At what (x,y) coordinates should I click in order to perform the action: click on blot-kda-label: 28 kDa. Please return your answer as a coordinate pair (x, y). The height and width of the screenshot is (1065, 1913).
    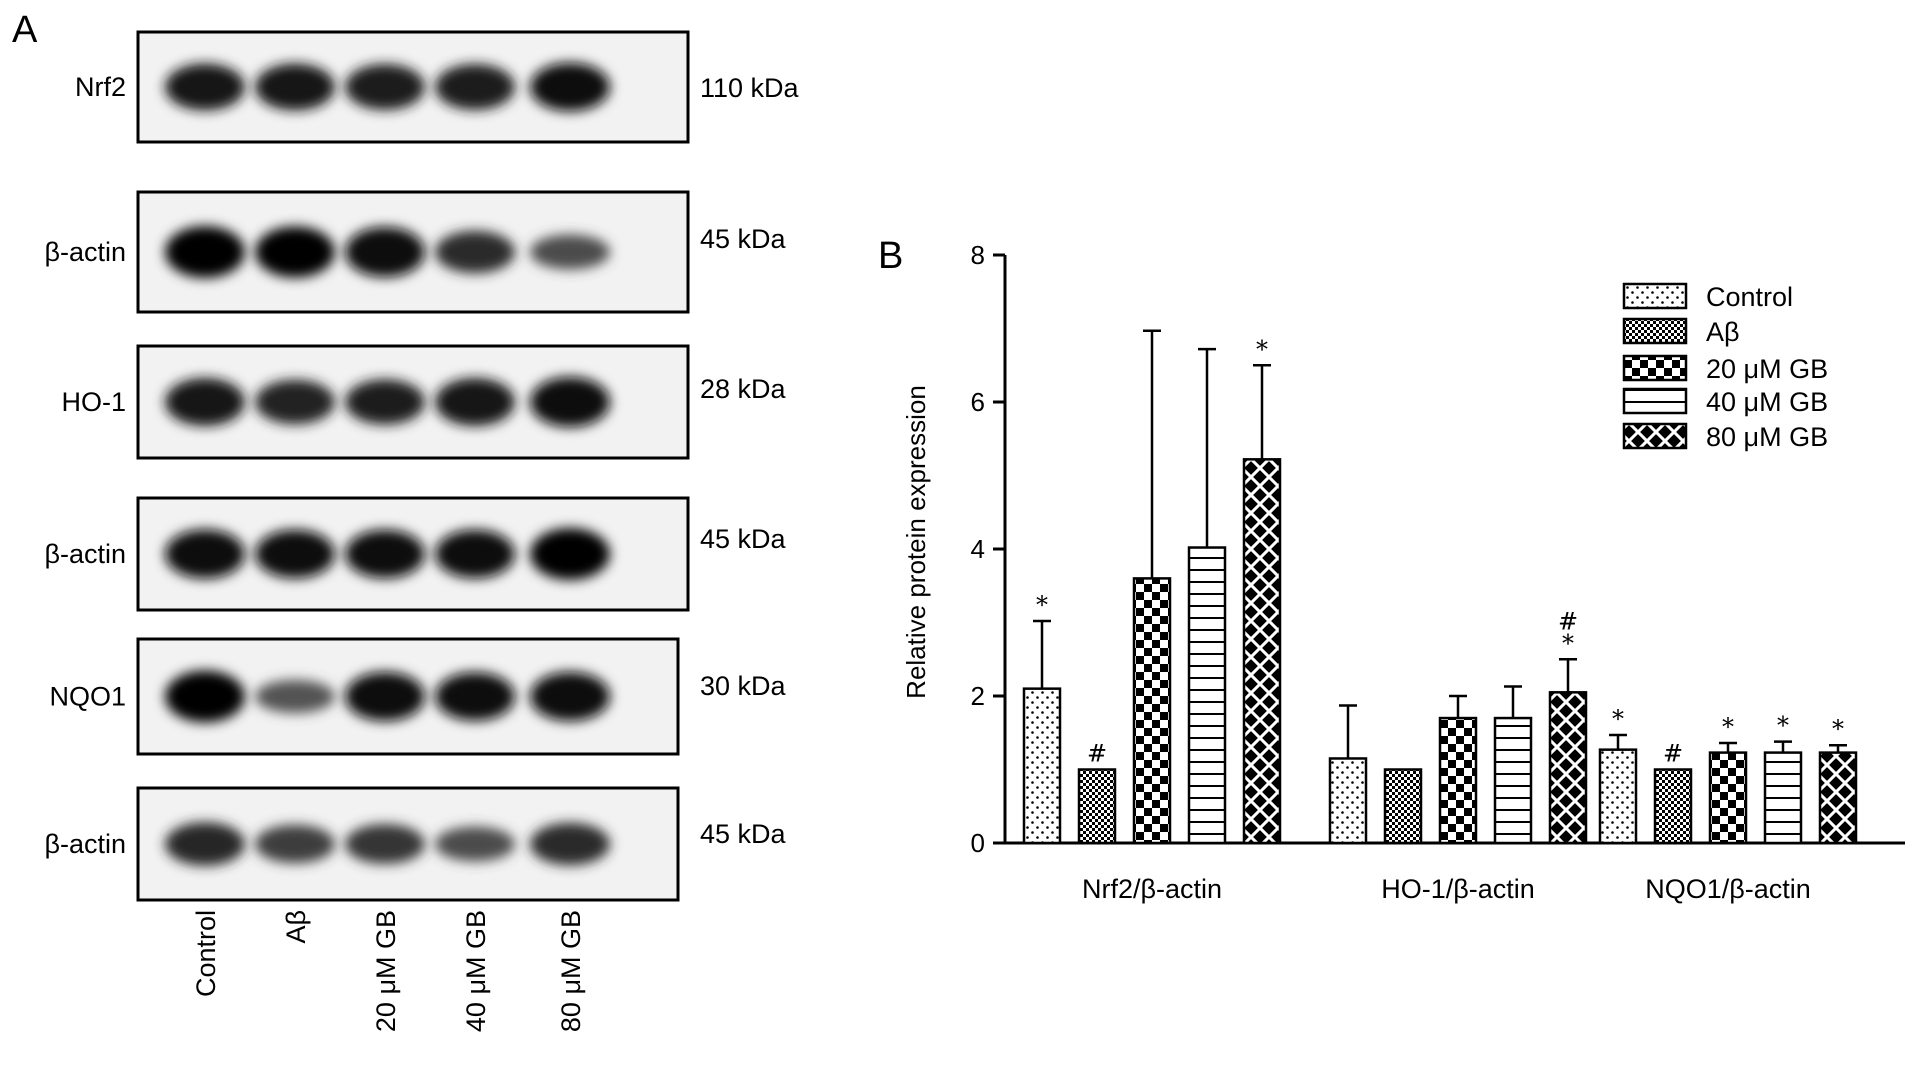
    Looking at the image, I should click on (743, 389).